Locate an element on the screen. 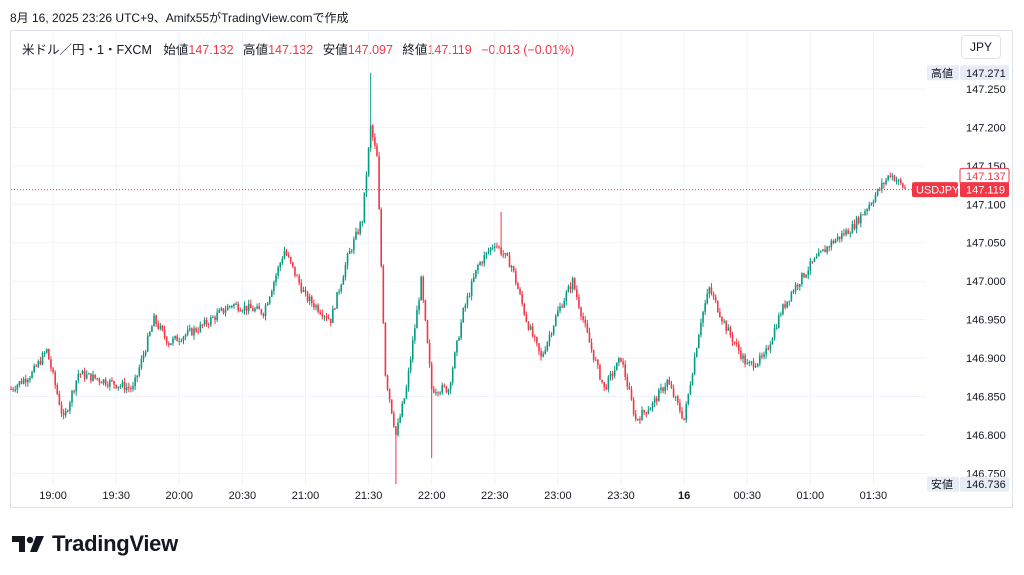 Image resolution: width=1024 pixels, height=575 pixels. low-value-text: 146.736 is located at coordinates (986, 485).